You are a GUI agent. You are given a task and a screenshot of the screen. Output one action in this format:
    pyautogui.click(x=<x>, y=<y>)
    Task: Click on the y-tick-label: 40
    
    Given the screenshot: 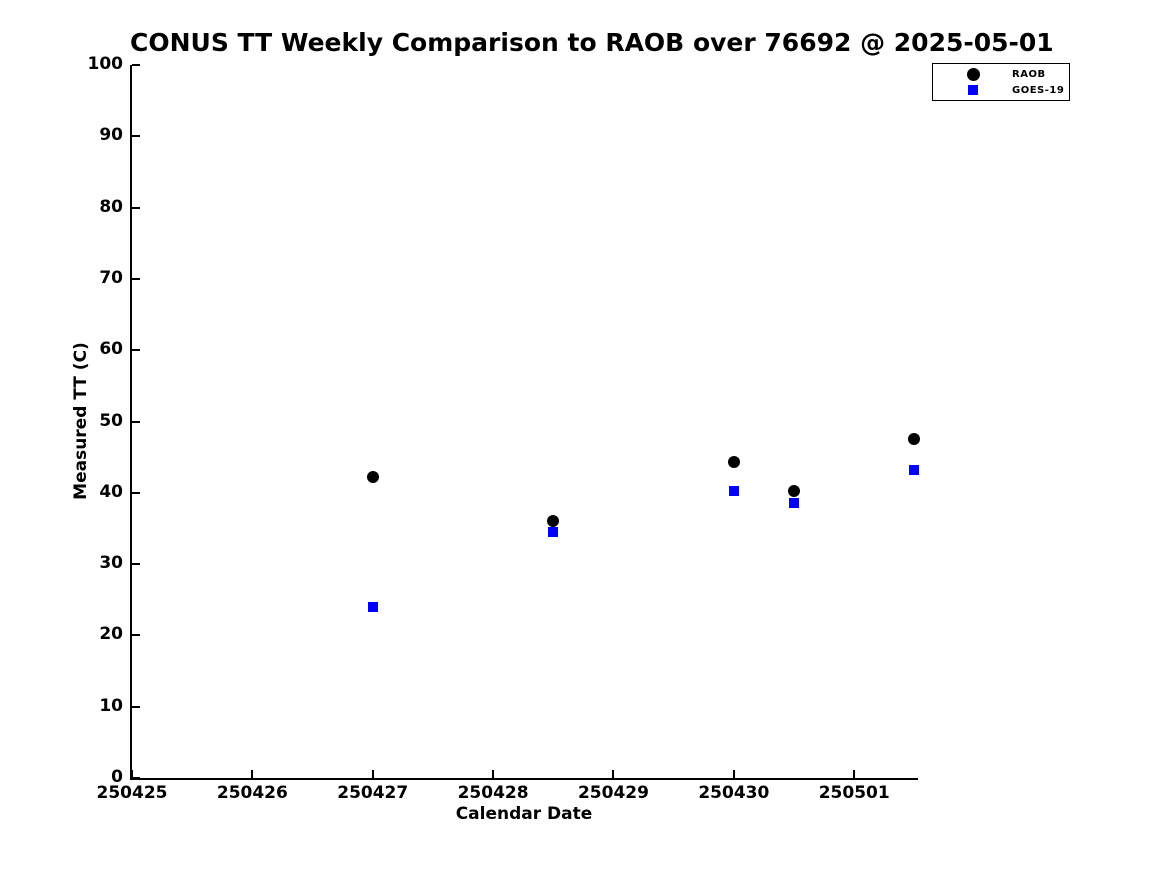 What is the action you would take?
    pyautogui.click(x=111, y=491)
    